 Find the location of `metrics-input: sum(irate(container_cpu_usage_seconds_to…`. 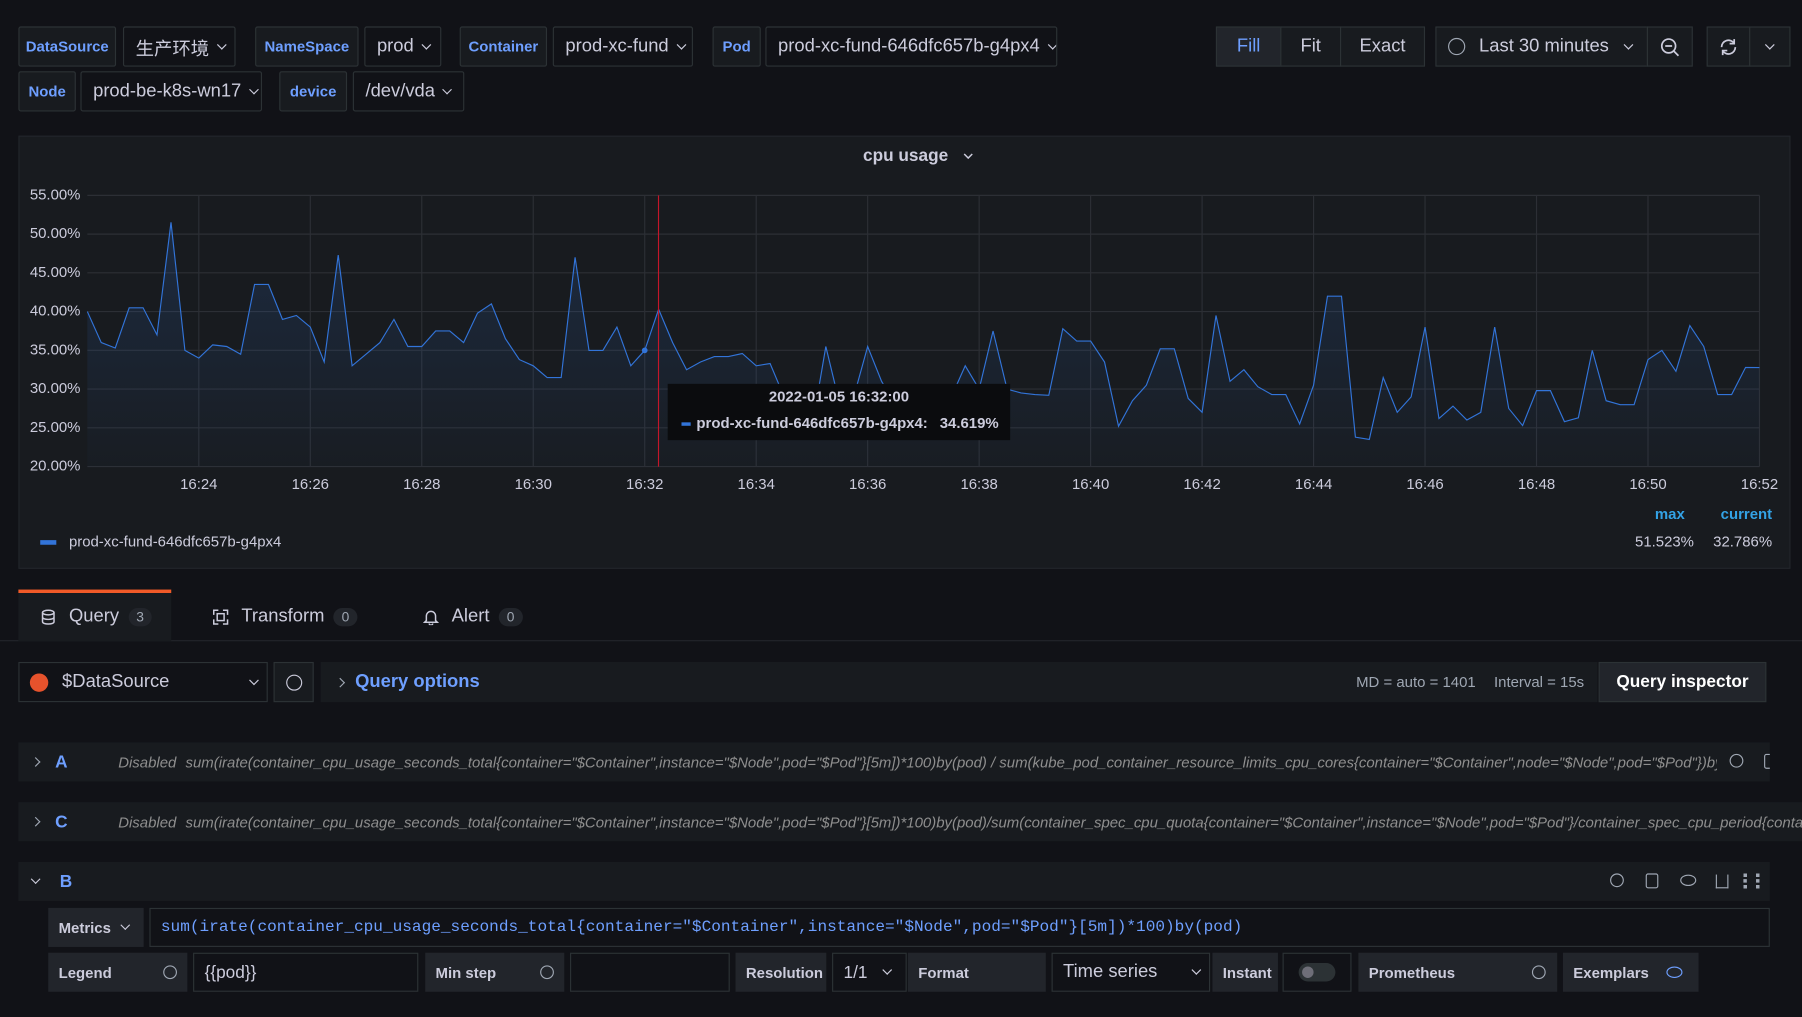

metrics-input: sum(irate(container_cpu_usage_seconds_to… is located at coordinates (959, 927).